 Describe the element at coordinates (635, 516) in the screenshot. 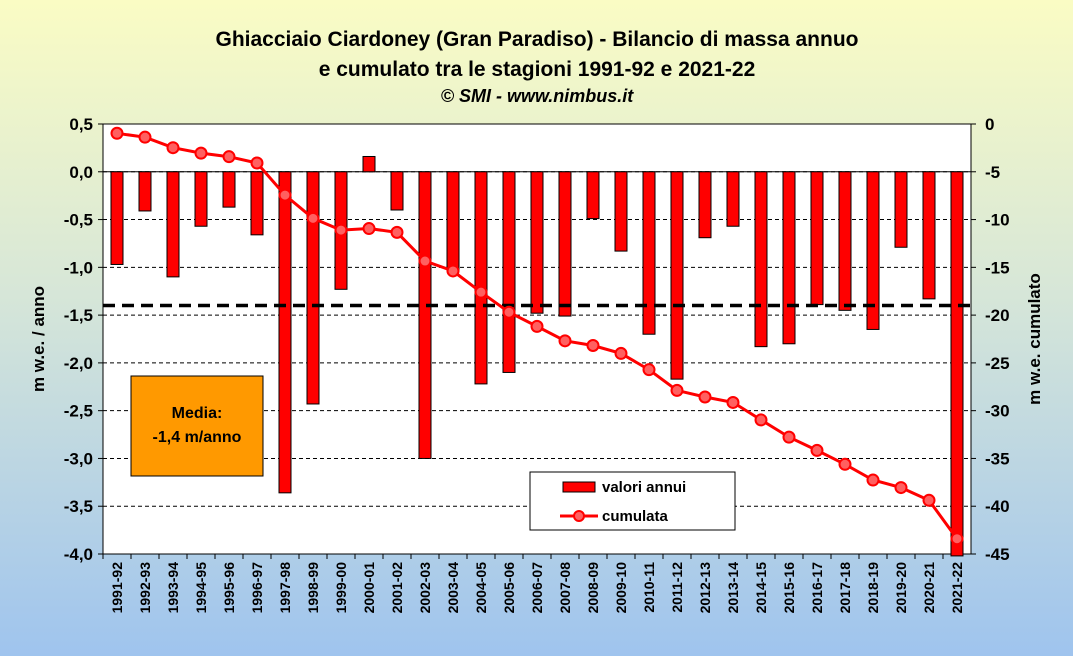

I see `legend-label-line: cumulata` at that location.